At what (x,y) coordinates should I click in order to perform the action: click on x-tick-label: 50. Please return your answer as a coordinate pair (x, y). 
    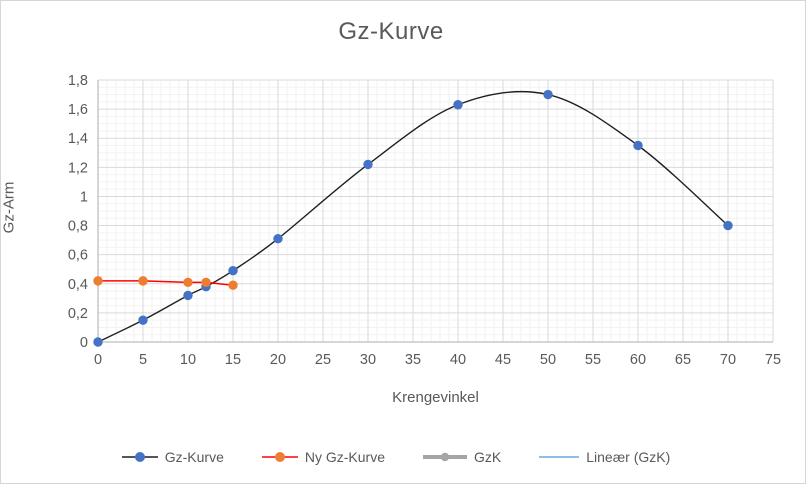
    Looking at the image, I should click on (548, 360).